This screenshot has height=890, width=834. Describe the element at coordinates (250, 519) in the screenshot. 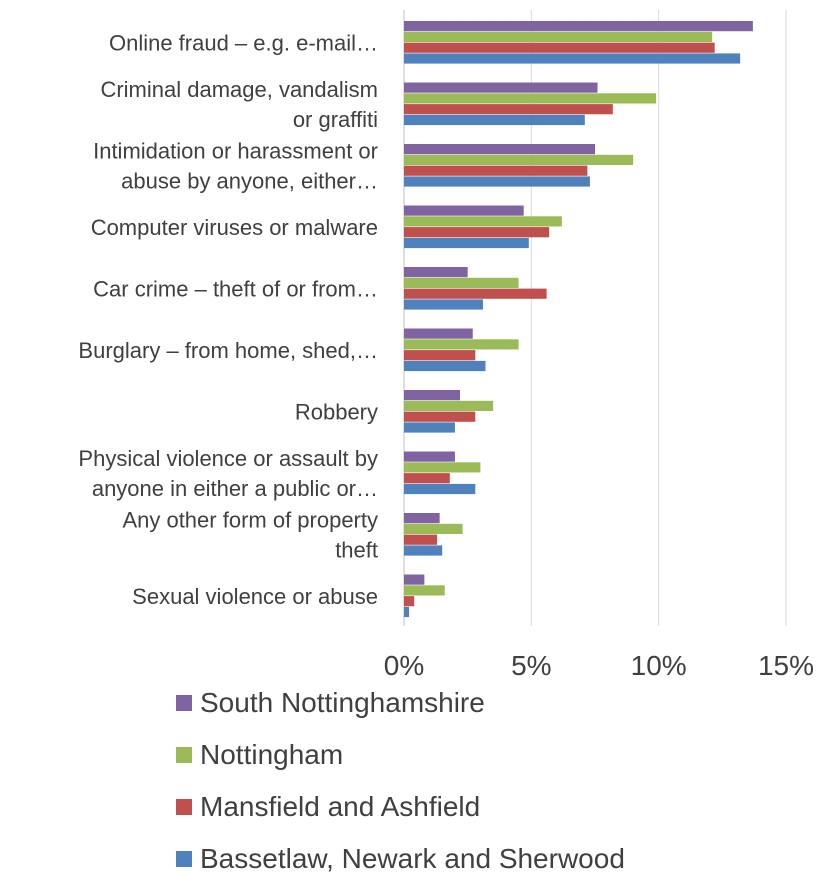

I see `category-label: Any other form of property` at that location.